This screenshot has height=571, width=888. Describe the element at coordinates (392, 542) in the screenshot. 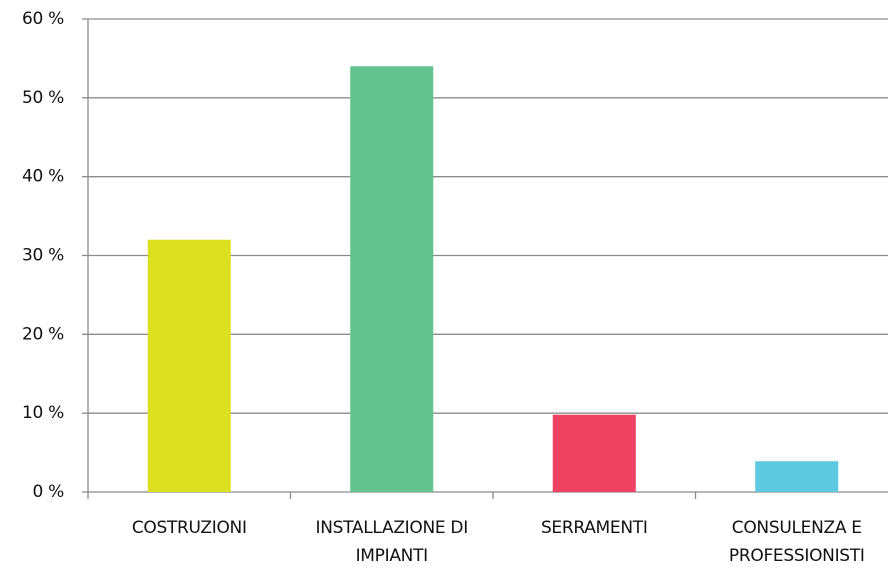

I see `x-tick-label: INSTALLAZIONE DI IMPIANTI` at that location.